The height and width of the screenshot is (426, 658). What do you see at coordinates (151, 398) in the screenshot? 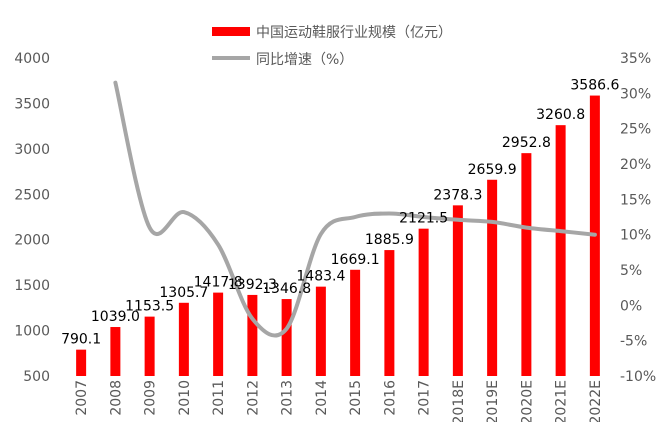
I see `x-tick-label: 2009` at bounding box center [151, 398].